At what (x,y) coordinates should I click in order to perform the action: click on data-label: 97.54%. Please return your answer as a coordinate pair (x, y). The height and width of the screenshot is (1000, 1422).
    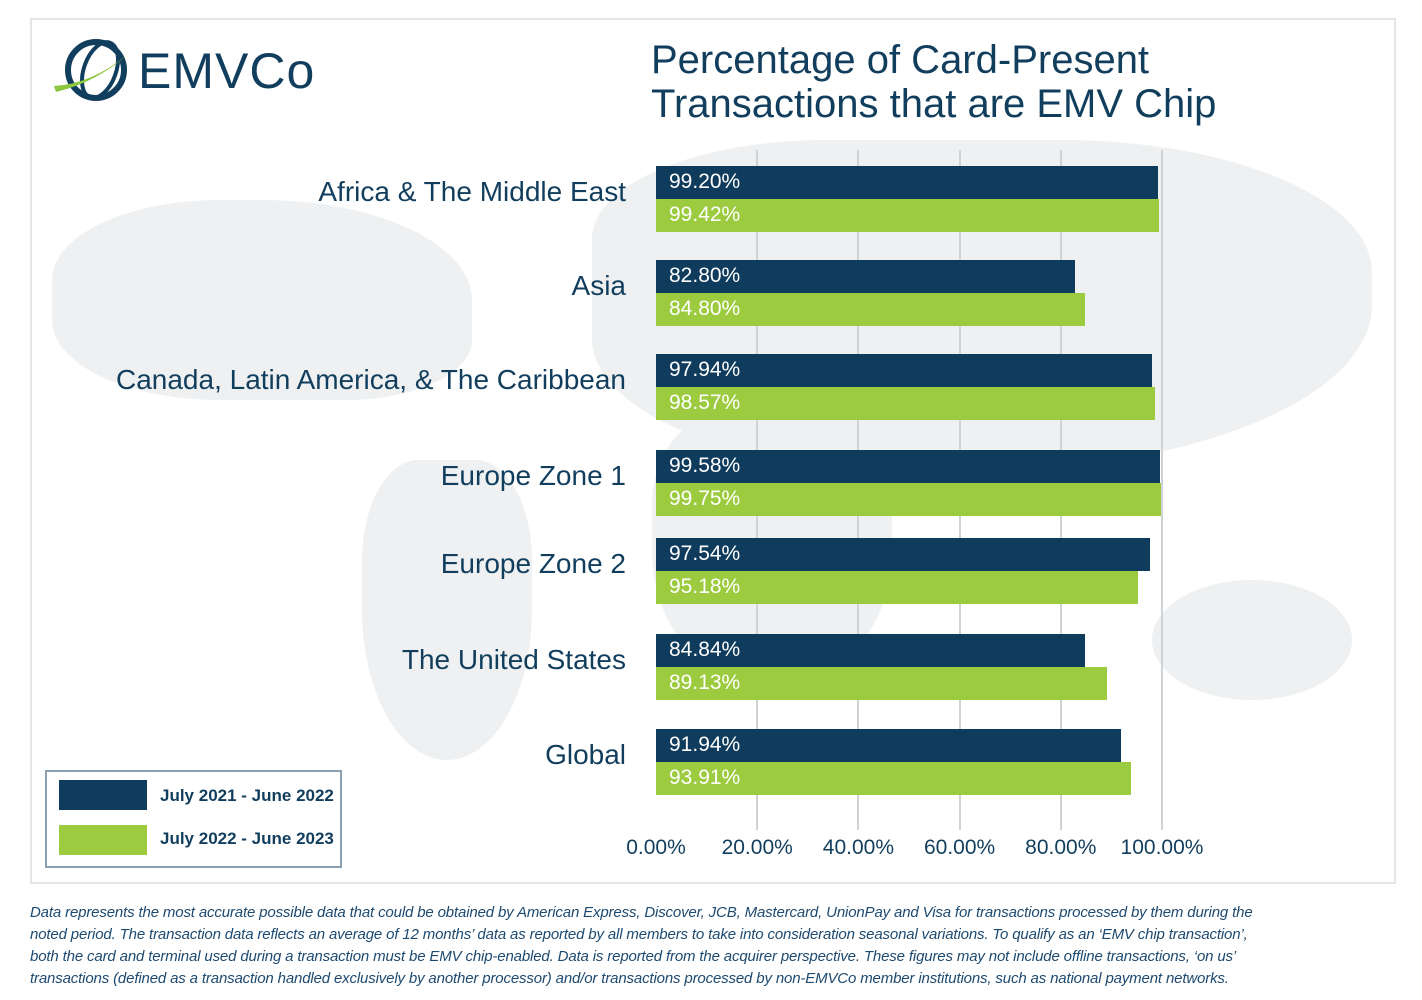
    Looking at the image, I should click on (705, 553).